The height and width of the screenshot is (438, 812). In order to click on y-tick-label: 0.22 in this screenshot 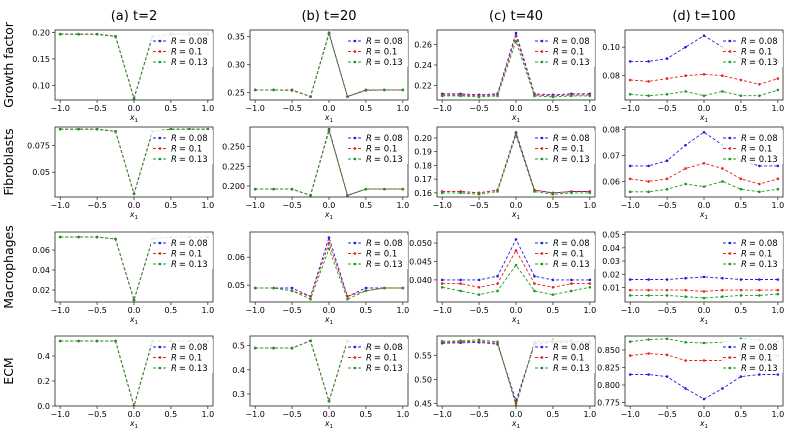, I will do `click(423, 86)`.